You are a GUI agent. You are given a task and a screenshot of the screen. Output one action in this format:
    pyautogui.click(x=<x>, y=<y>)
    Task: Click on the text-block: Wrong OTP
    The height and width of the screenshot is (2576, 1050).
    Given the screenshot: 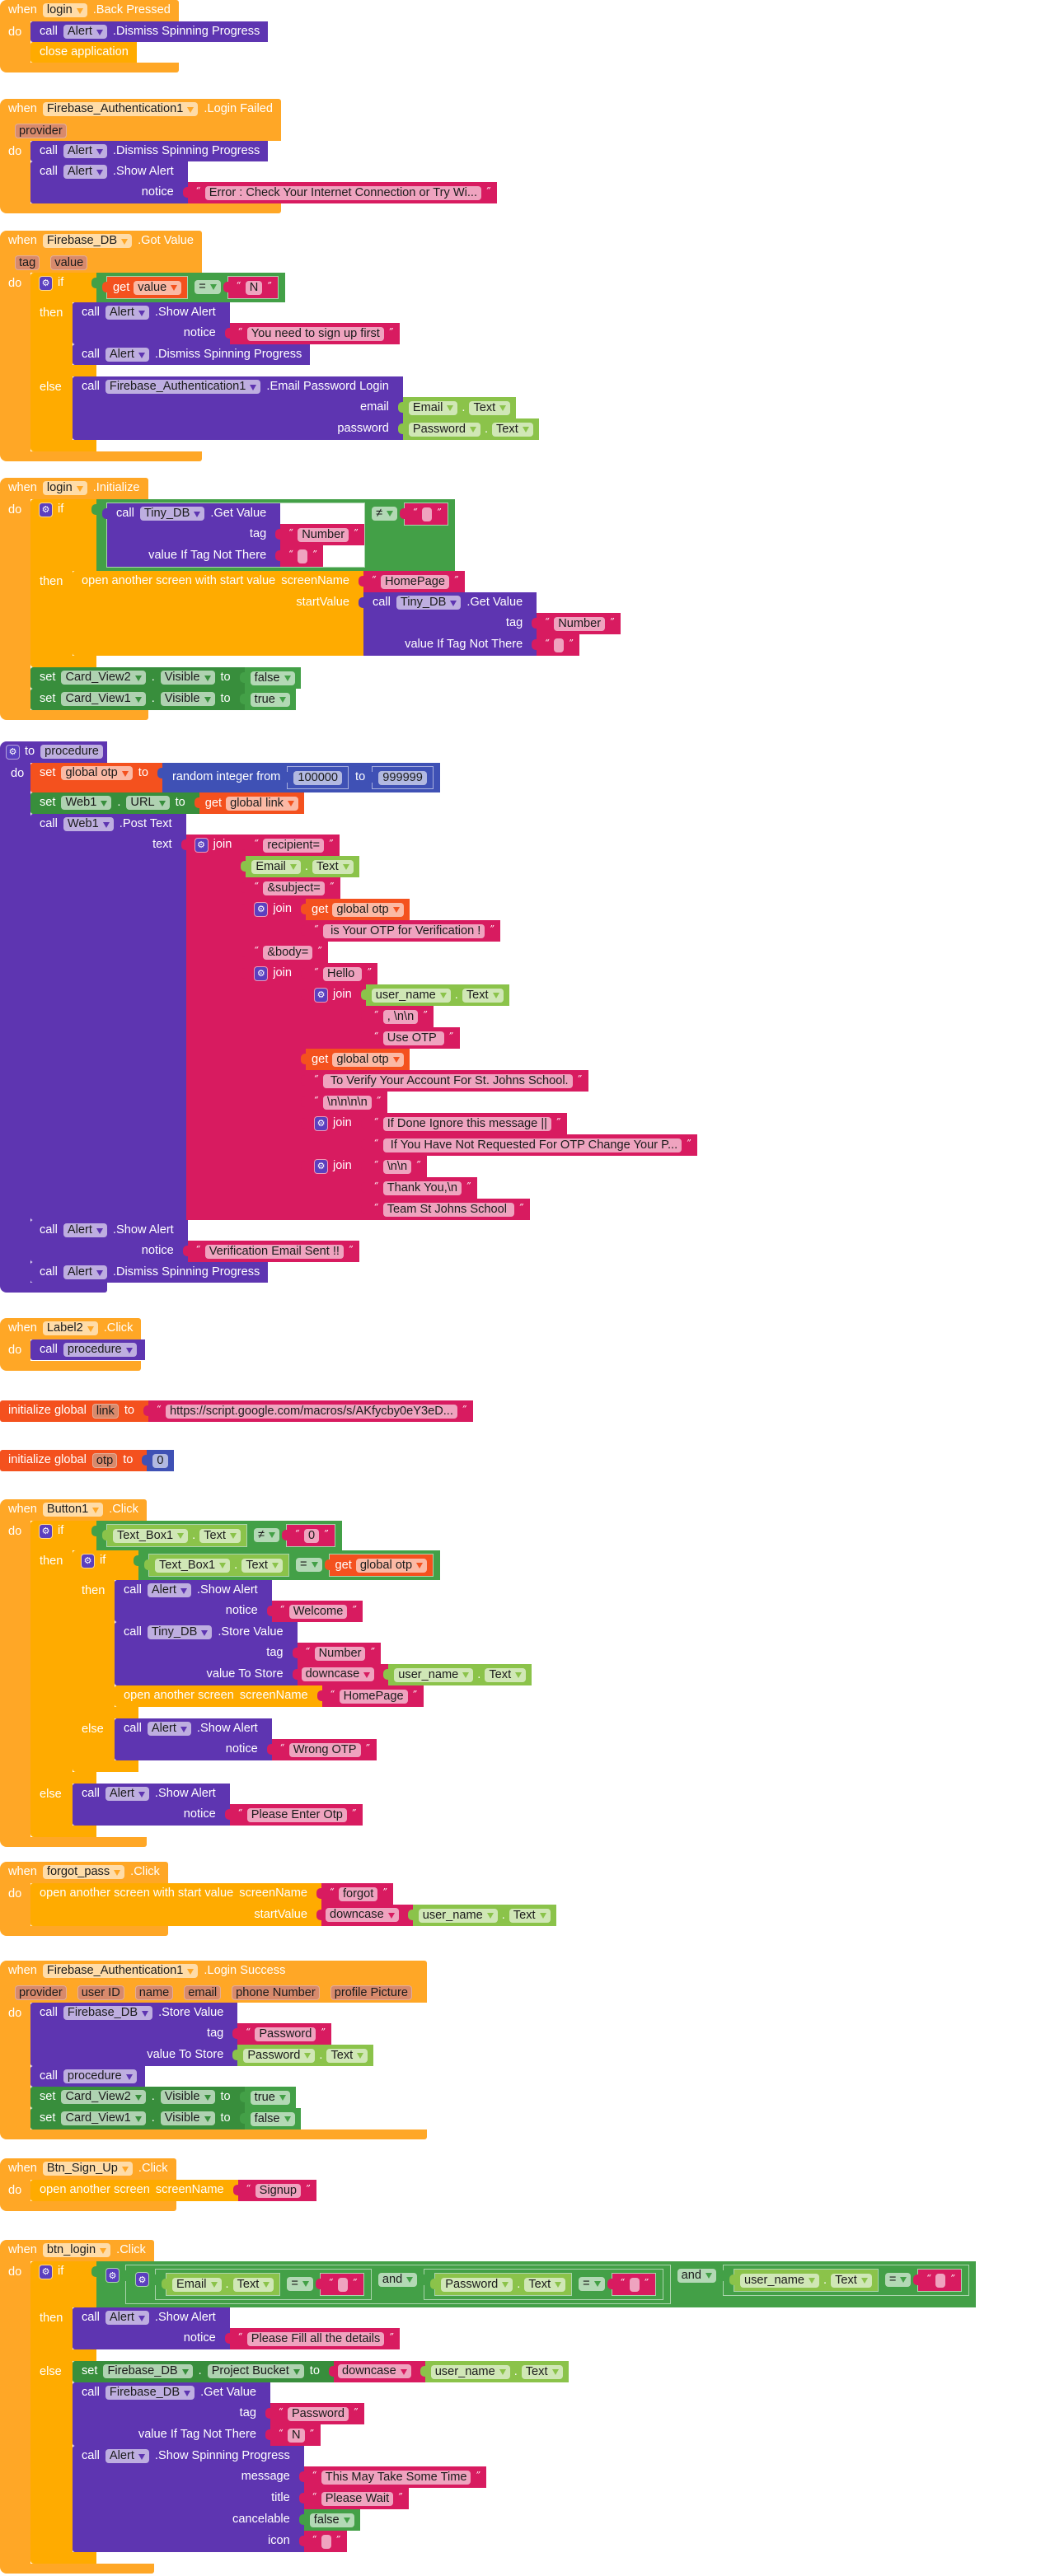 What is the action you would take?
    pyautogui.click(x=321, y=1749)
    